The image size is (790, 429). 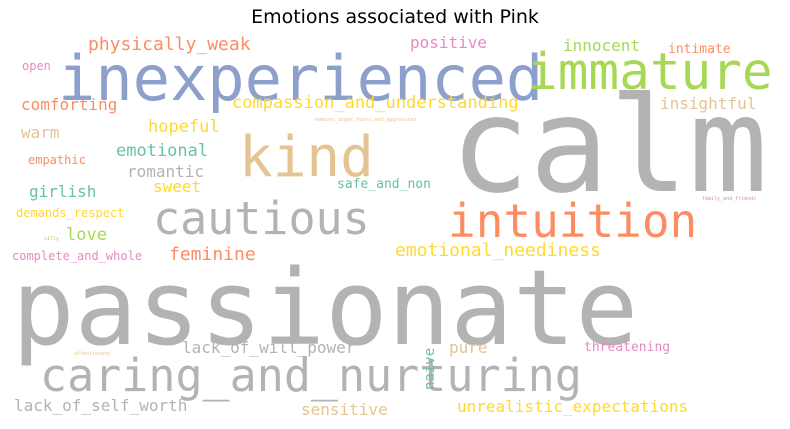 I want to click on word-cautious: cautious, so click(x=261, y=218).